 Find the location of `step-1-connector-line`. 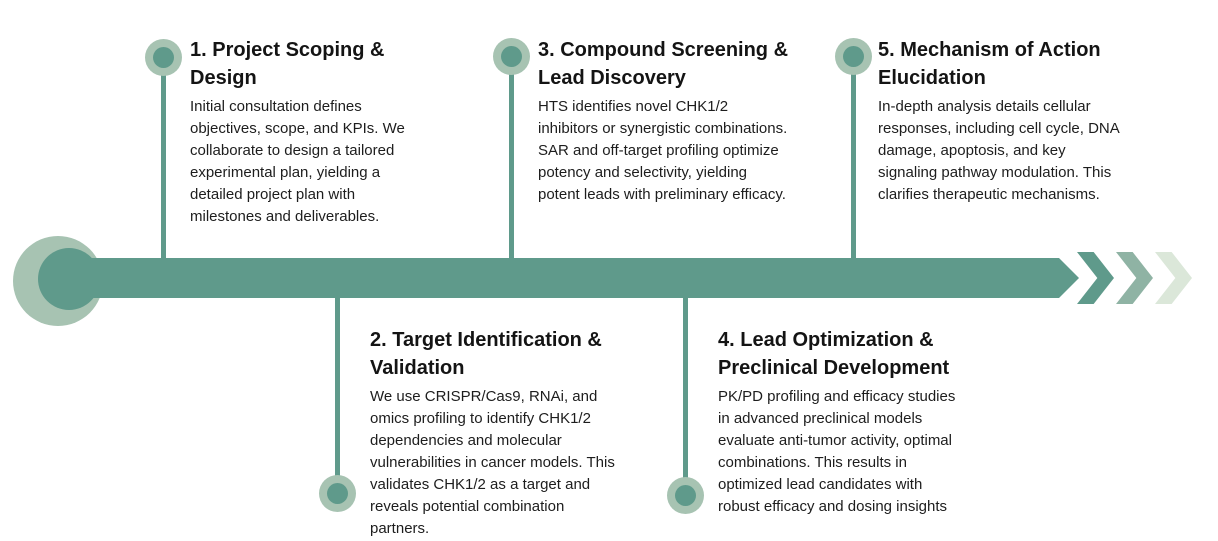

step-1-connector-line is located at coordinates (163, 157).